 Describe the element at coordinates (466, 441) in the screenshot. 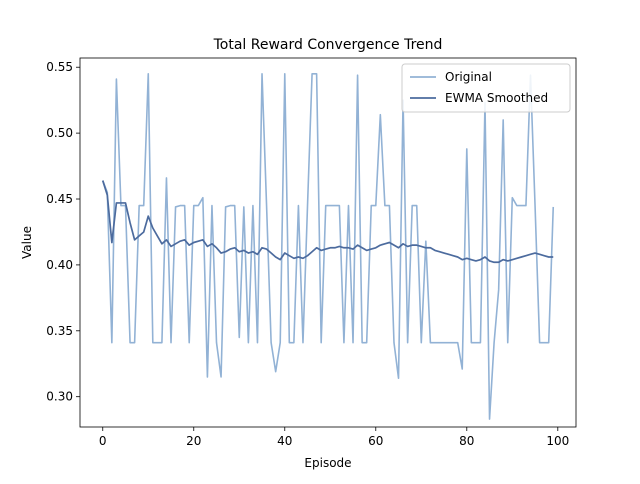

I see `x-tick-label: 80` at that location.